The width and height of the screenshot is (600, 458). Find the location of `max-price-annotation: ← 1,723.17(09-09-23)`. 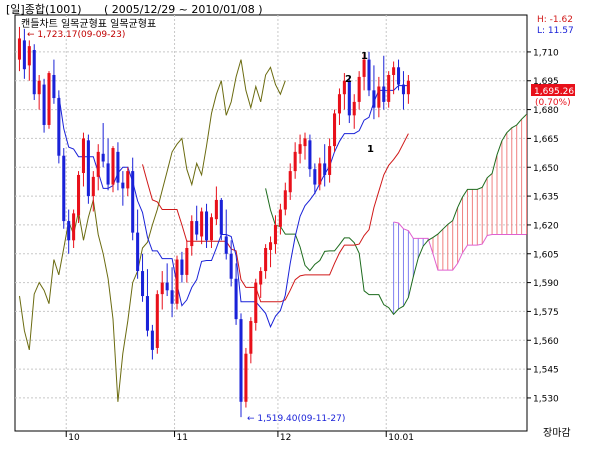

max-price-annotation: ← 1,723.17(09-09-23) is located at coordinates (76, 35).